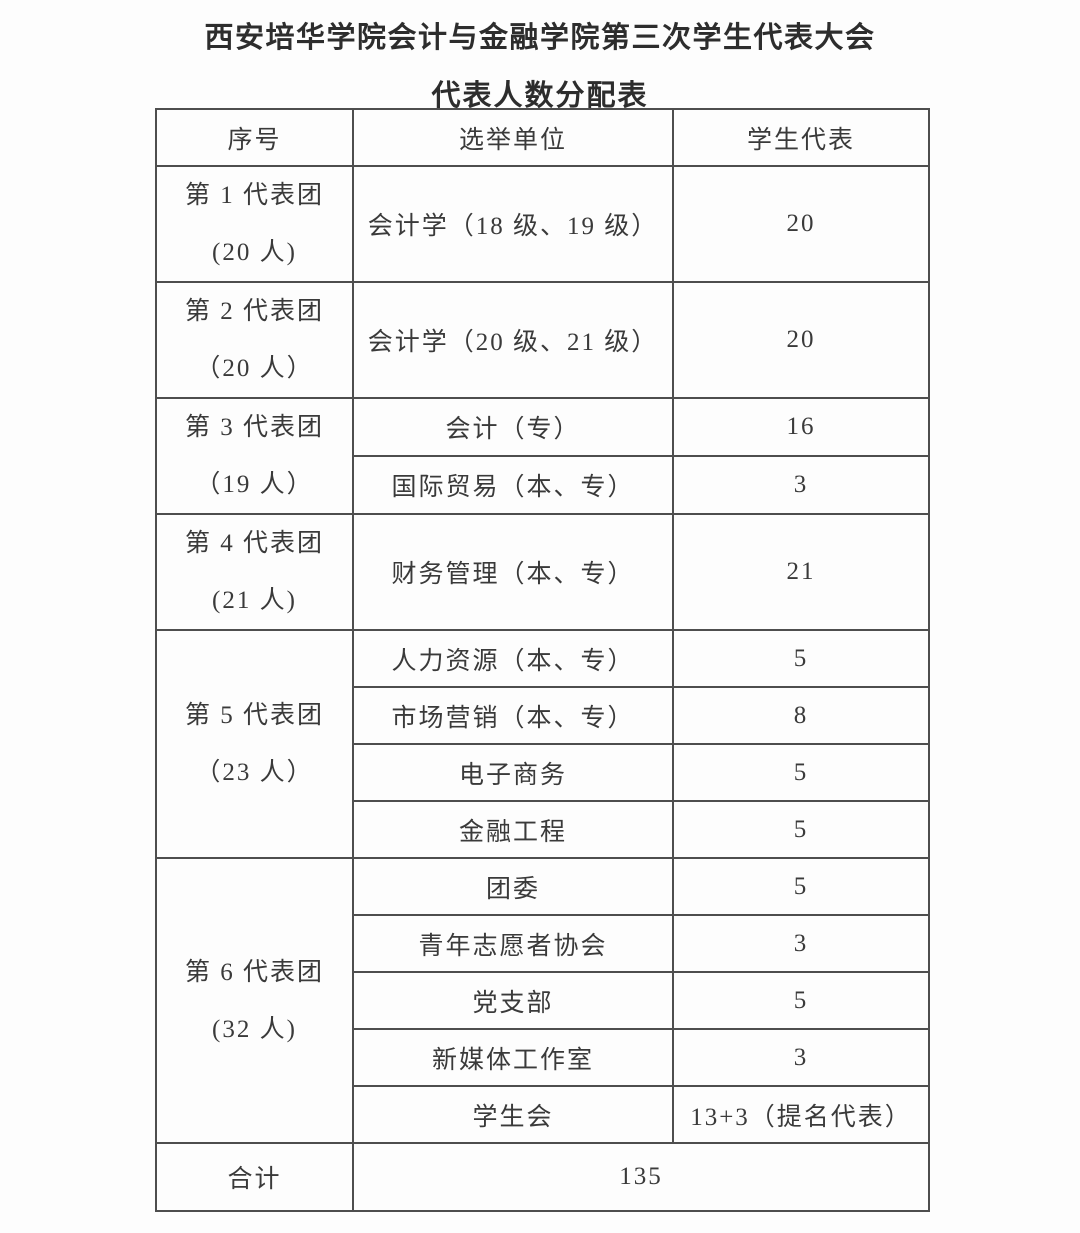  What do you see at coordinates (254, 340) in the screenshot?
I see `group-cell-2: 第 2 代表团 （20 人）` at bounding box center [254, 340].